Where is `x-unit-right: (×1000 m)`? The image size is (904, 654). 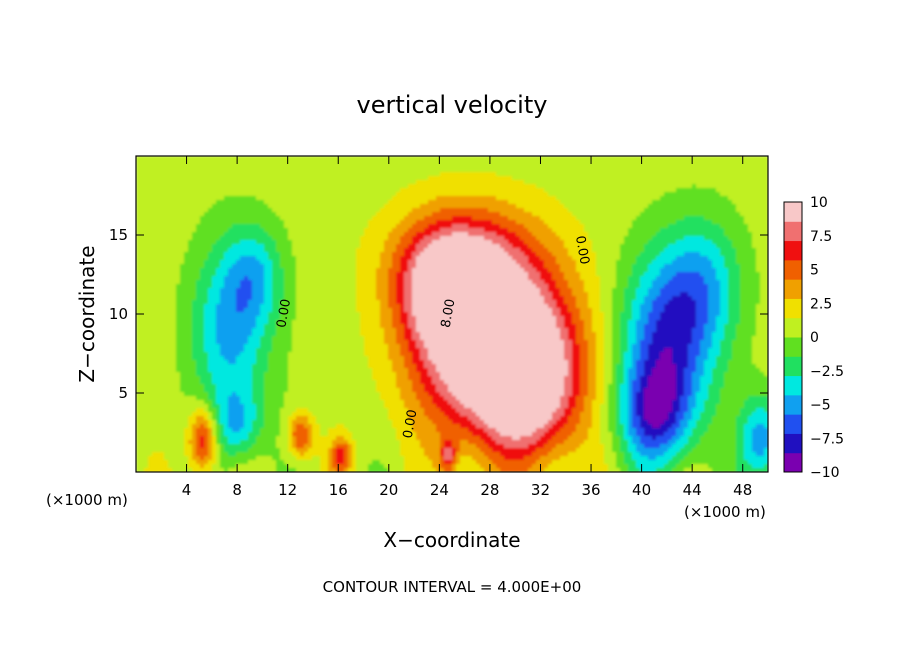 x-unit-right: (×1000 m) is located at coordinates (725, 512).